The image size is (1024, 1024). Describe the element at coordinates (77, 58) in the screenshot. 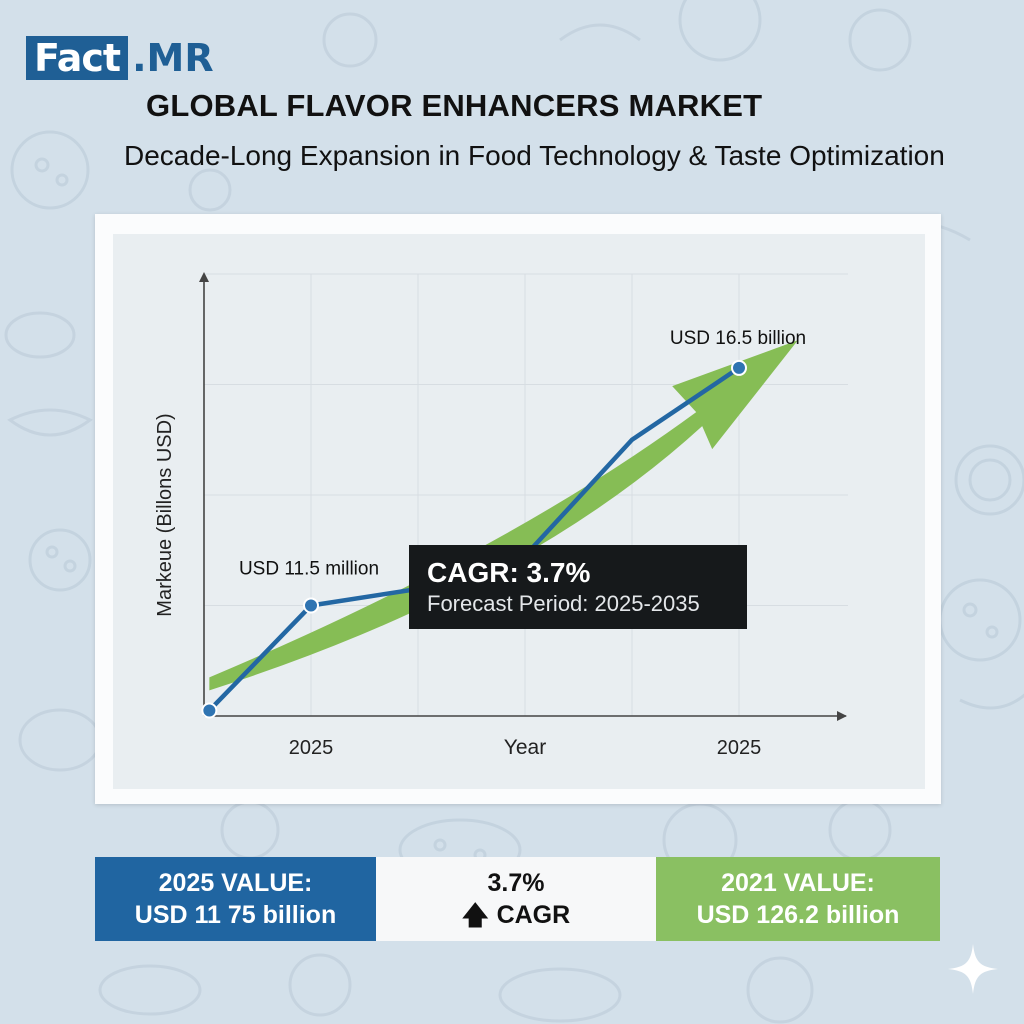

I see `logo-mark: Fact` at that location.